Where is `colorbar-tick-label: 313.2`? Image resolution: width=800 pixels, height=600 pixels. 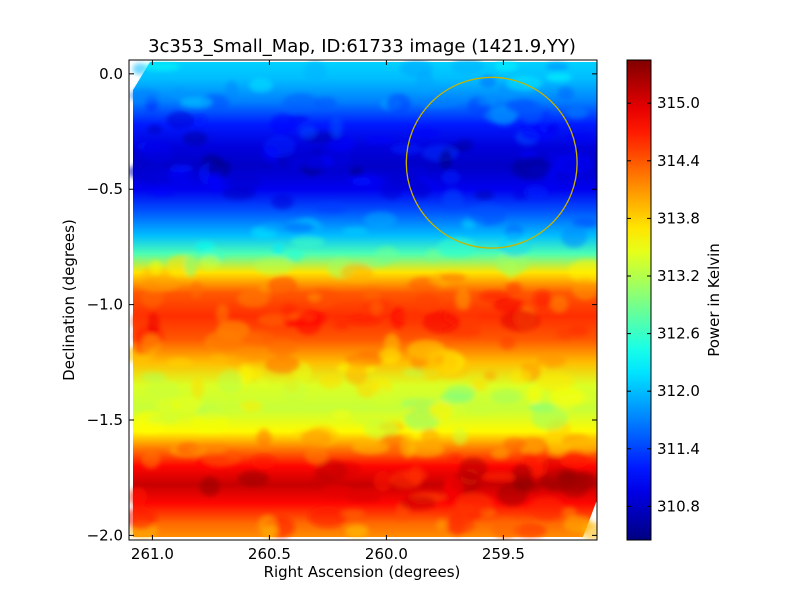
colorbar-tick-label: 313.2 is located at coordinates (678, 276).